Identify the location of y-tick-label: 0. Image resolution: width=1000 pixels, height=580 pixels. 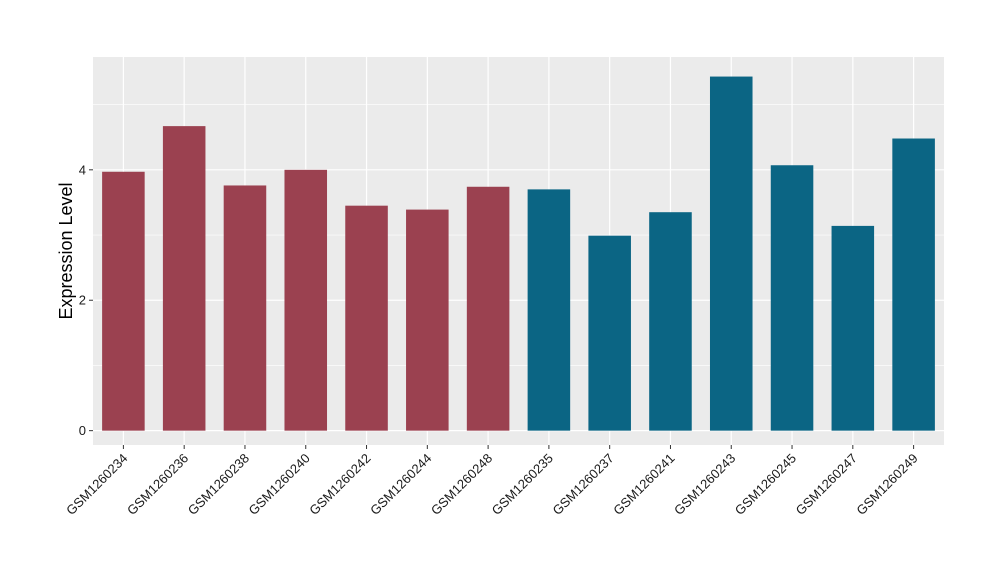
(82, 430).